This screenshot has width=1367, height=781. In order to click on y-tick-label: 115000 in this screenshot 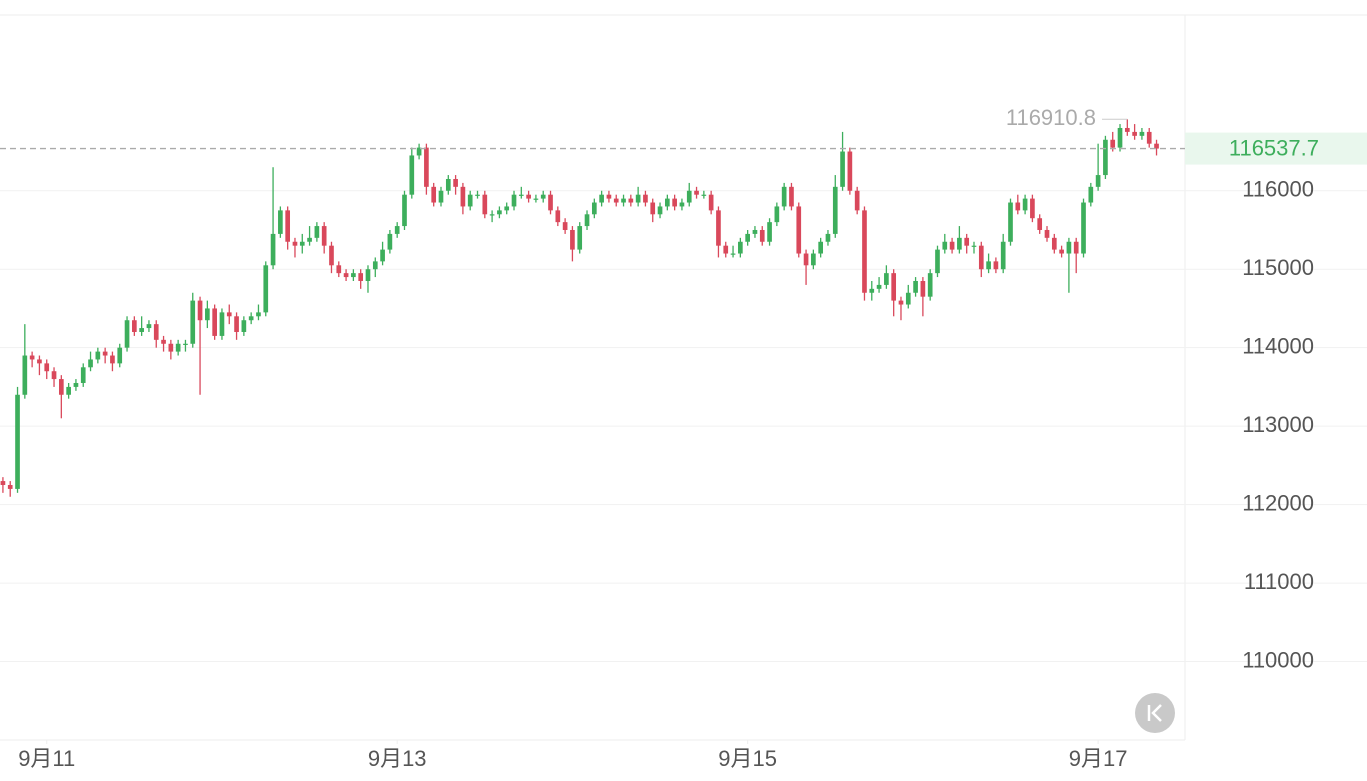, I will do `click(1278, 267)`.